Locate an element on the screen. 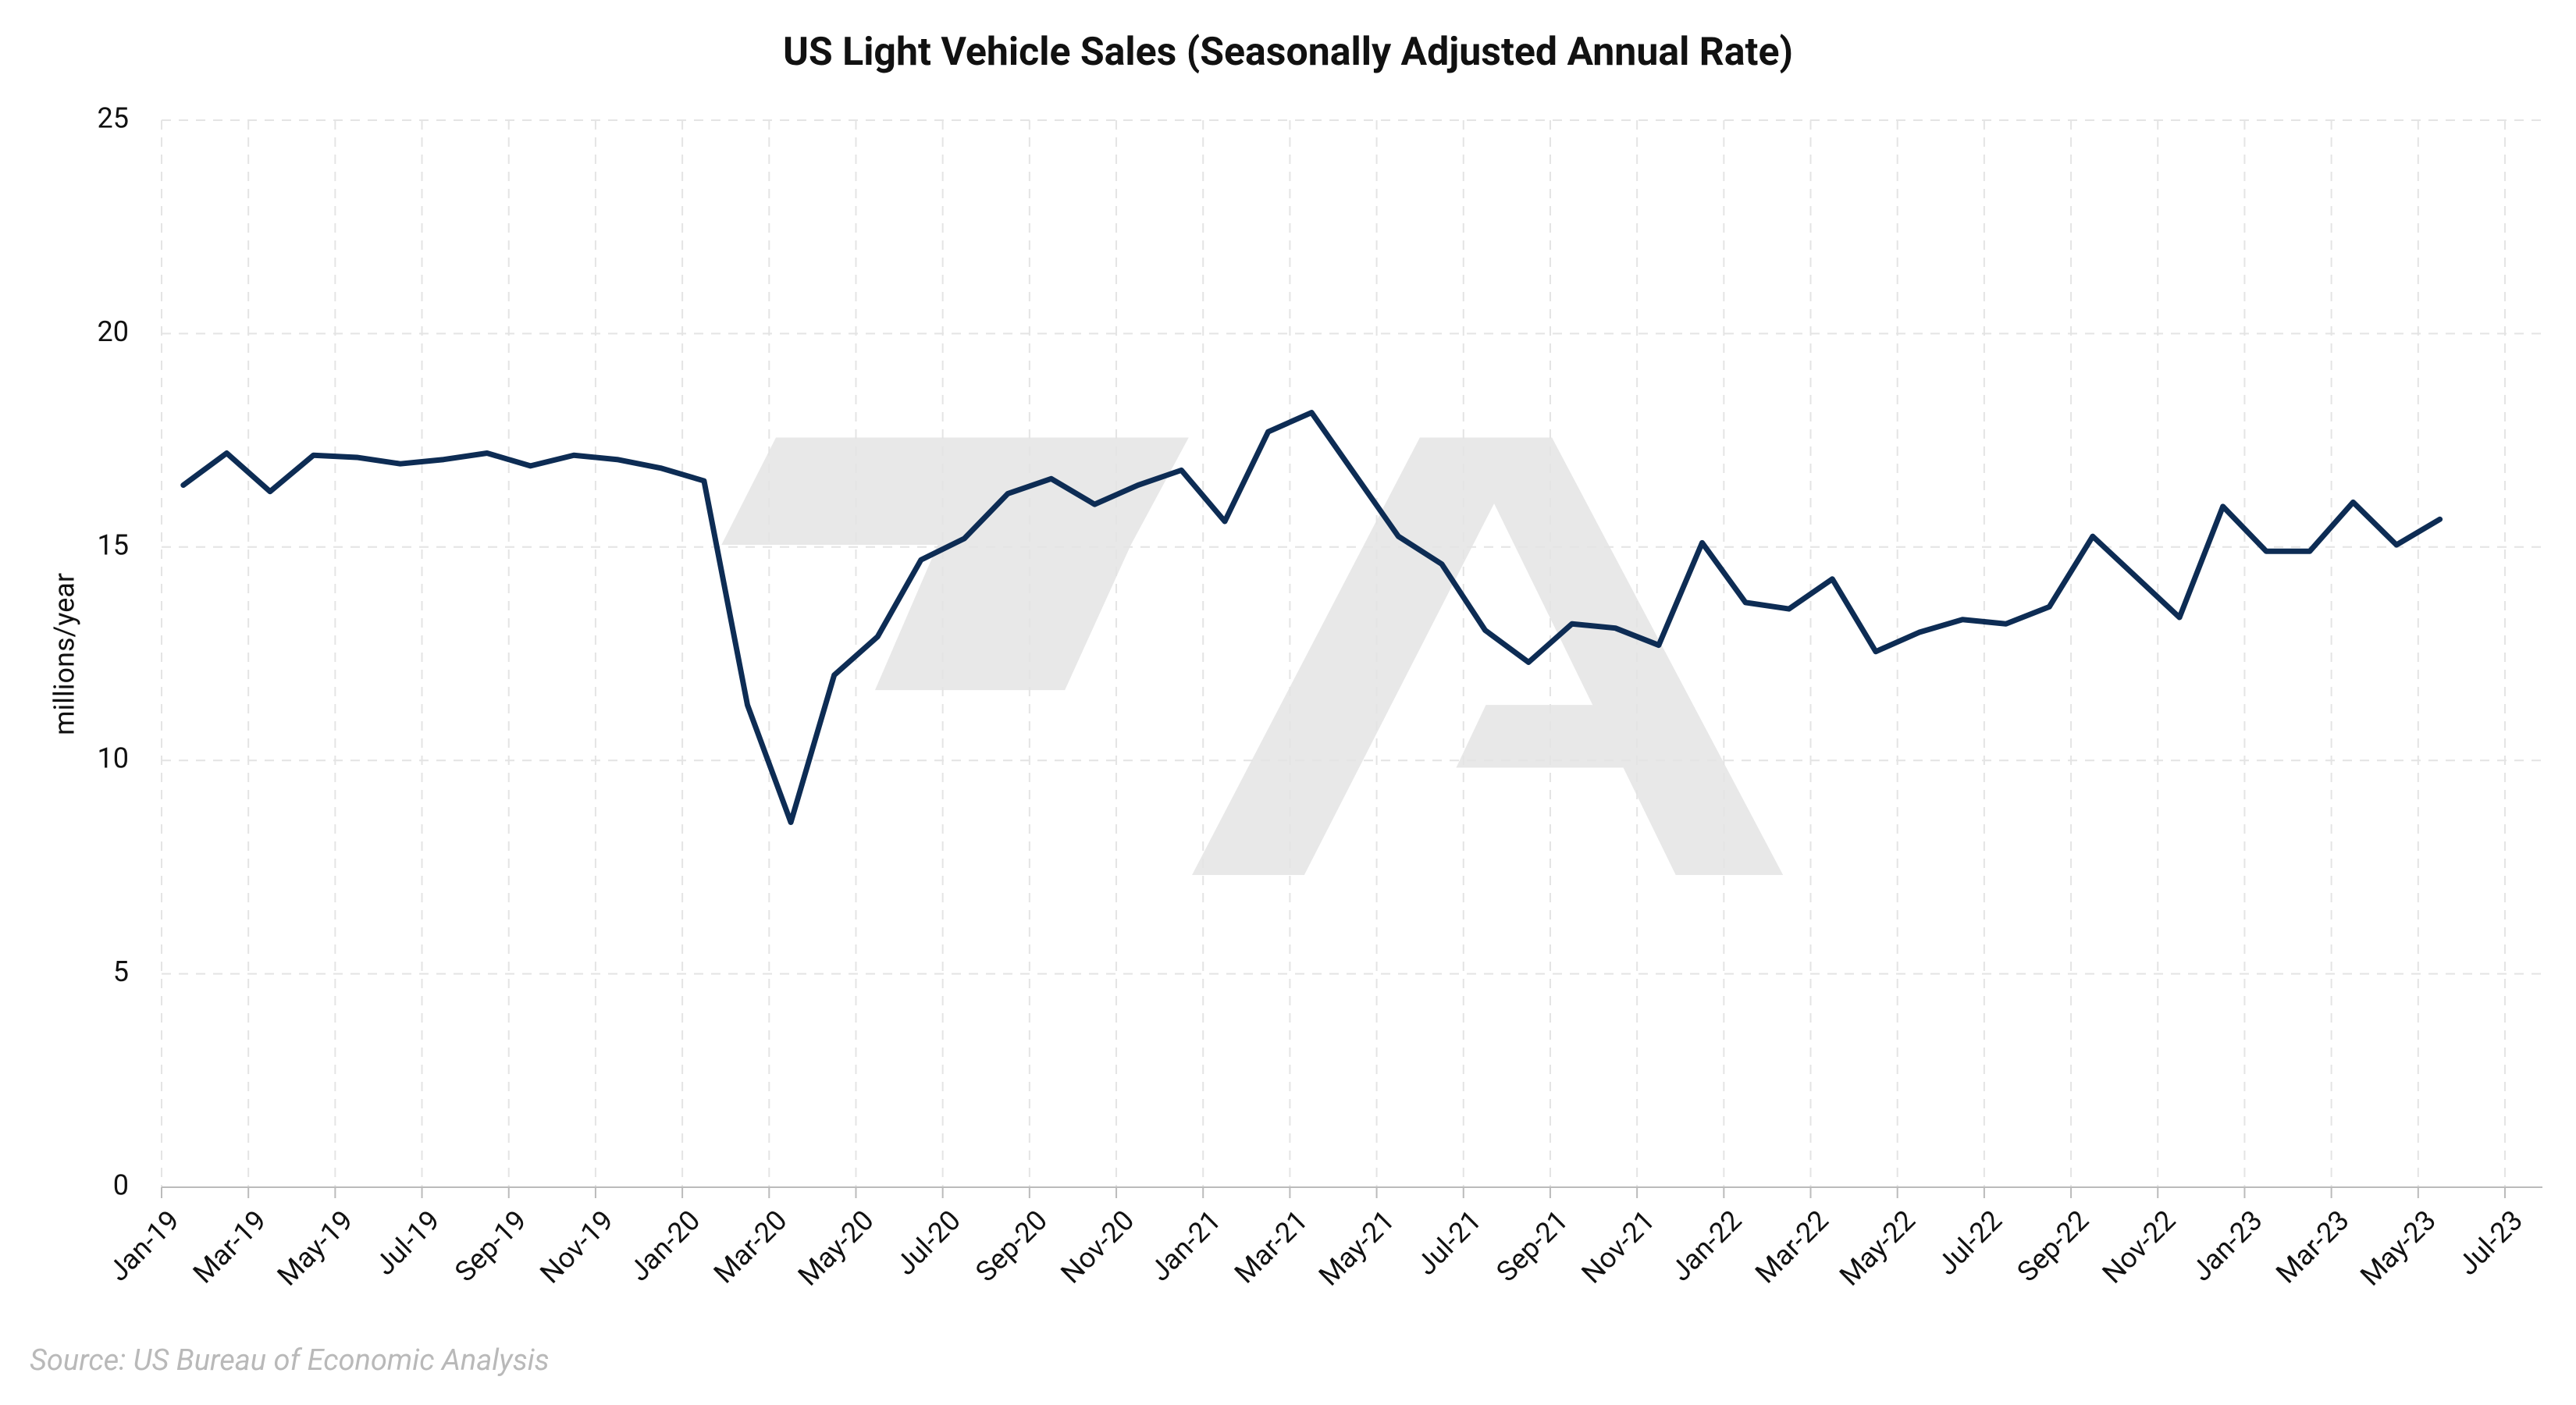 The width and height of the screenshot is (2576, 1405). source-note: Source: US Bureau of Economic Analysis is located at coordinates (290, 1361).